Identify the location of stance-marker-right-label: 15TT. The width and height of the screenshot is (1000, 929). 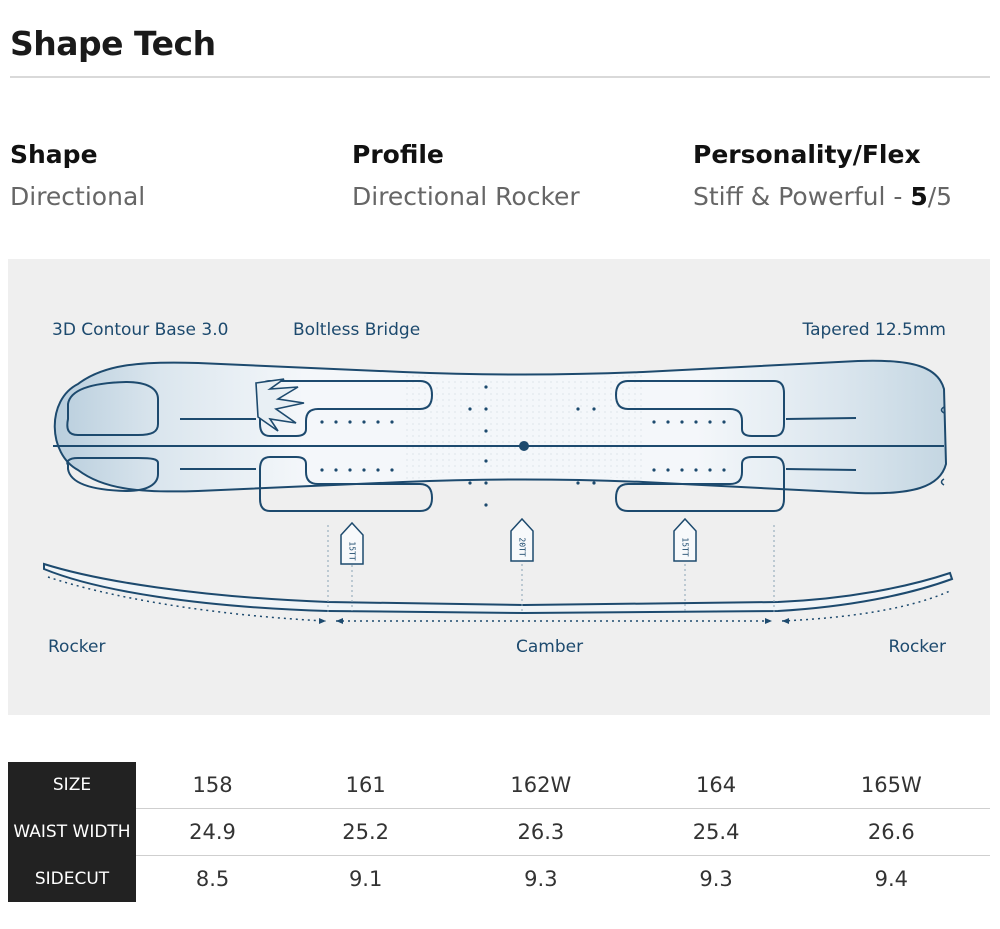
(685, 546).